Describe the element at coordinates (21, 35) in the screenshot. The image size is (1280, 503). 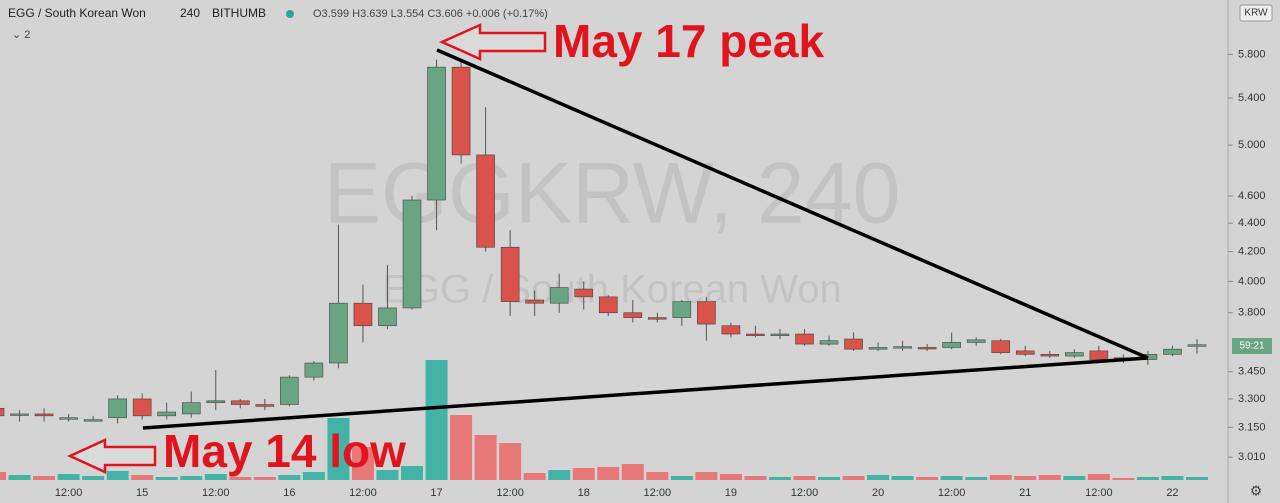
I see `indicators-toggle: ⌄ 2` at that location.